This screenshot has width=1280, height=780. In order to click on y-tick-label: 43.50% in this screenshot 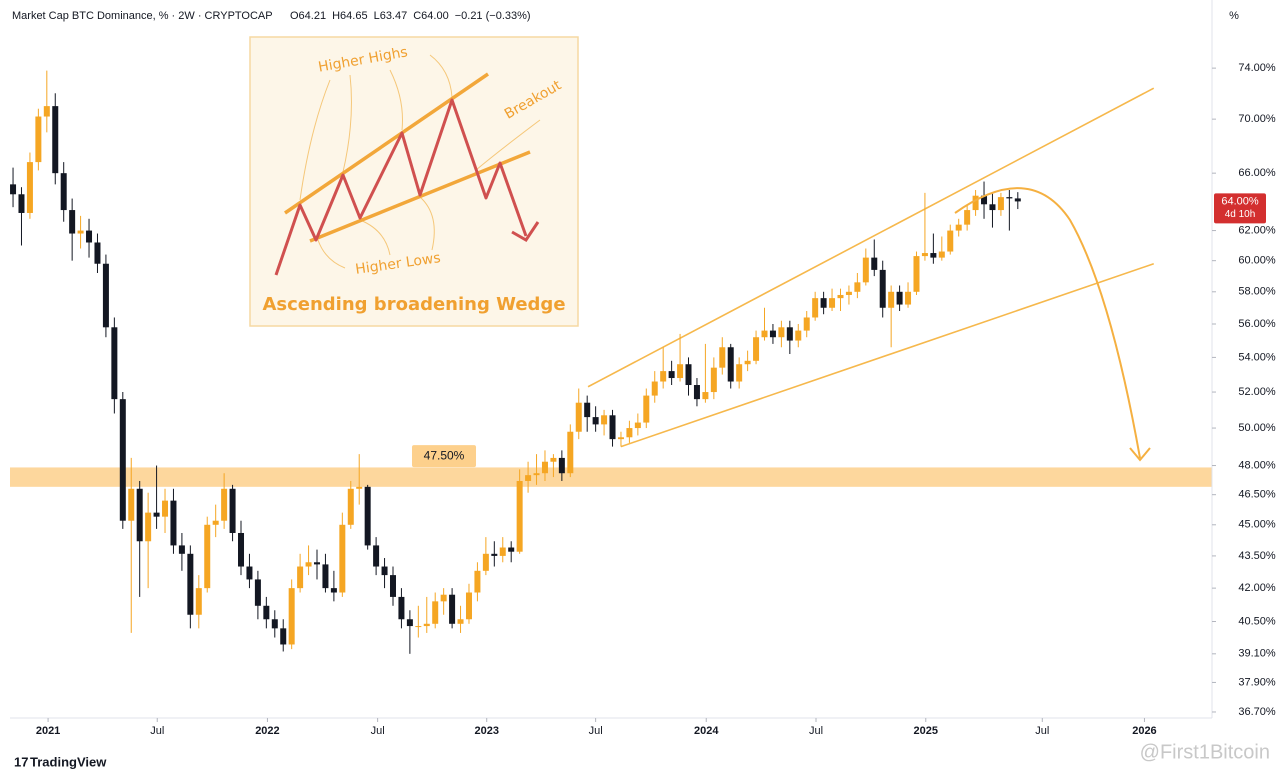, I will do `click(1257, 556)`.